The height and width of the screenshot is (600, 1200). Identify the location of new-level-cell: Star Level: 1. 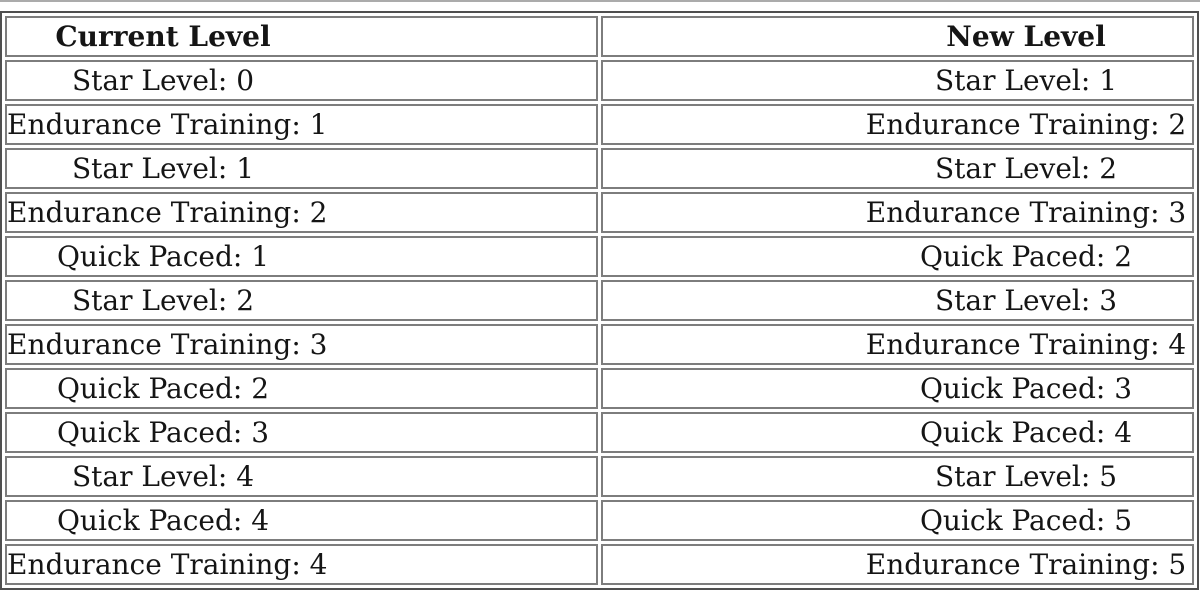
(897, 80).